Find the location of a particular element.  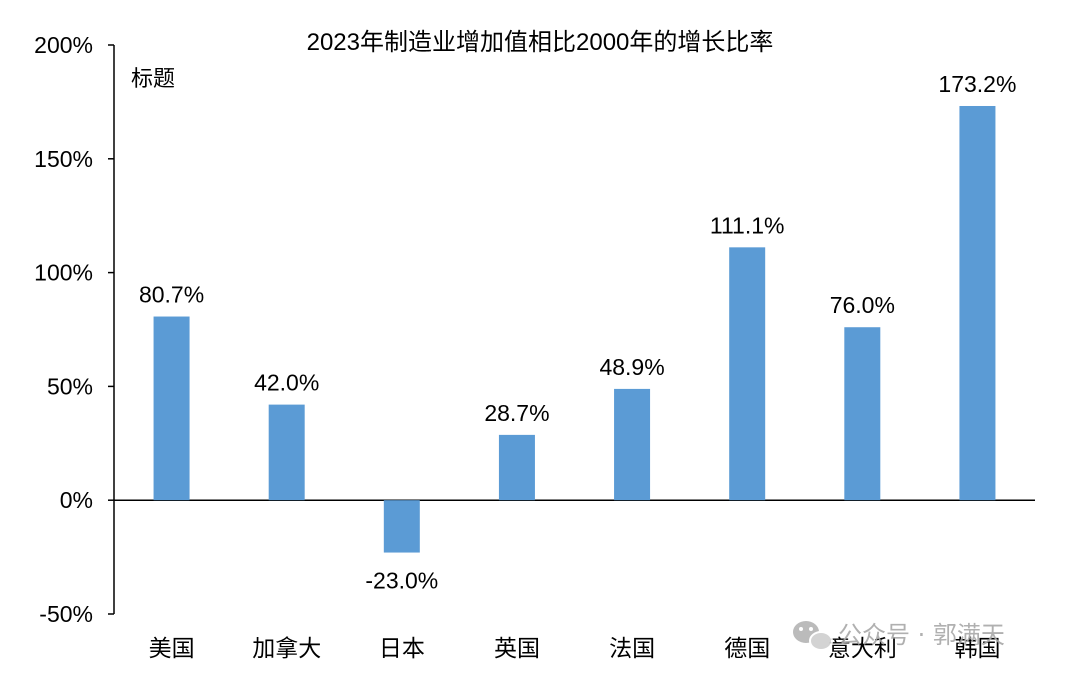

x-tick-label: 意大利 is located at coordinates (862, 648).